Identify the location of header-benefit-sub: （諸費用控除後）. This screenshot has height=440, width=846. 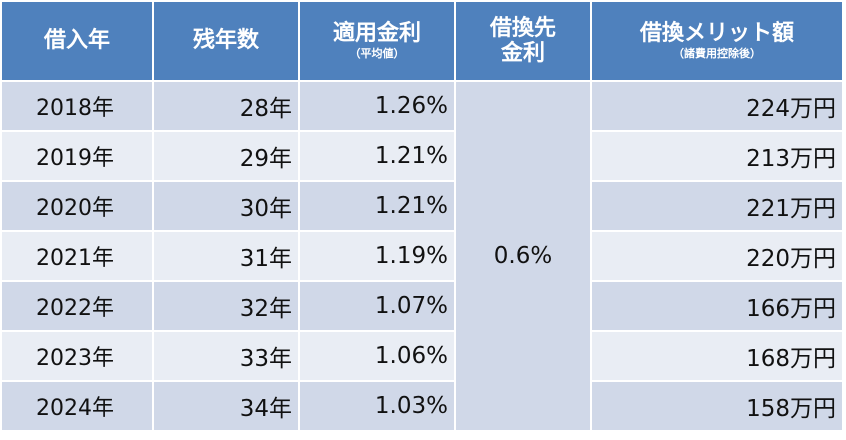
(717, 54).